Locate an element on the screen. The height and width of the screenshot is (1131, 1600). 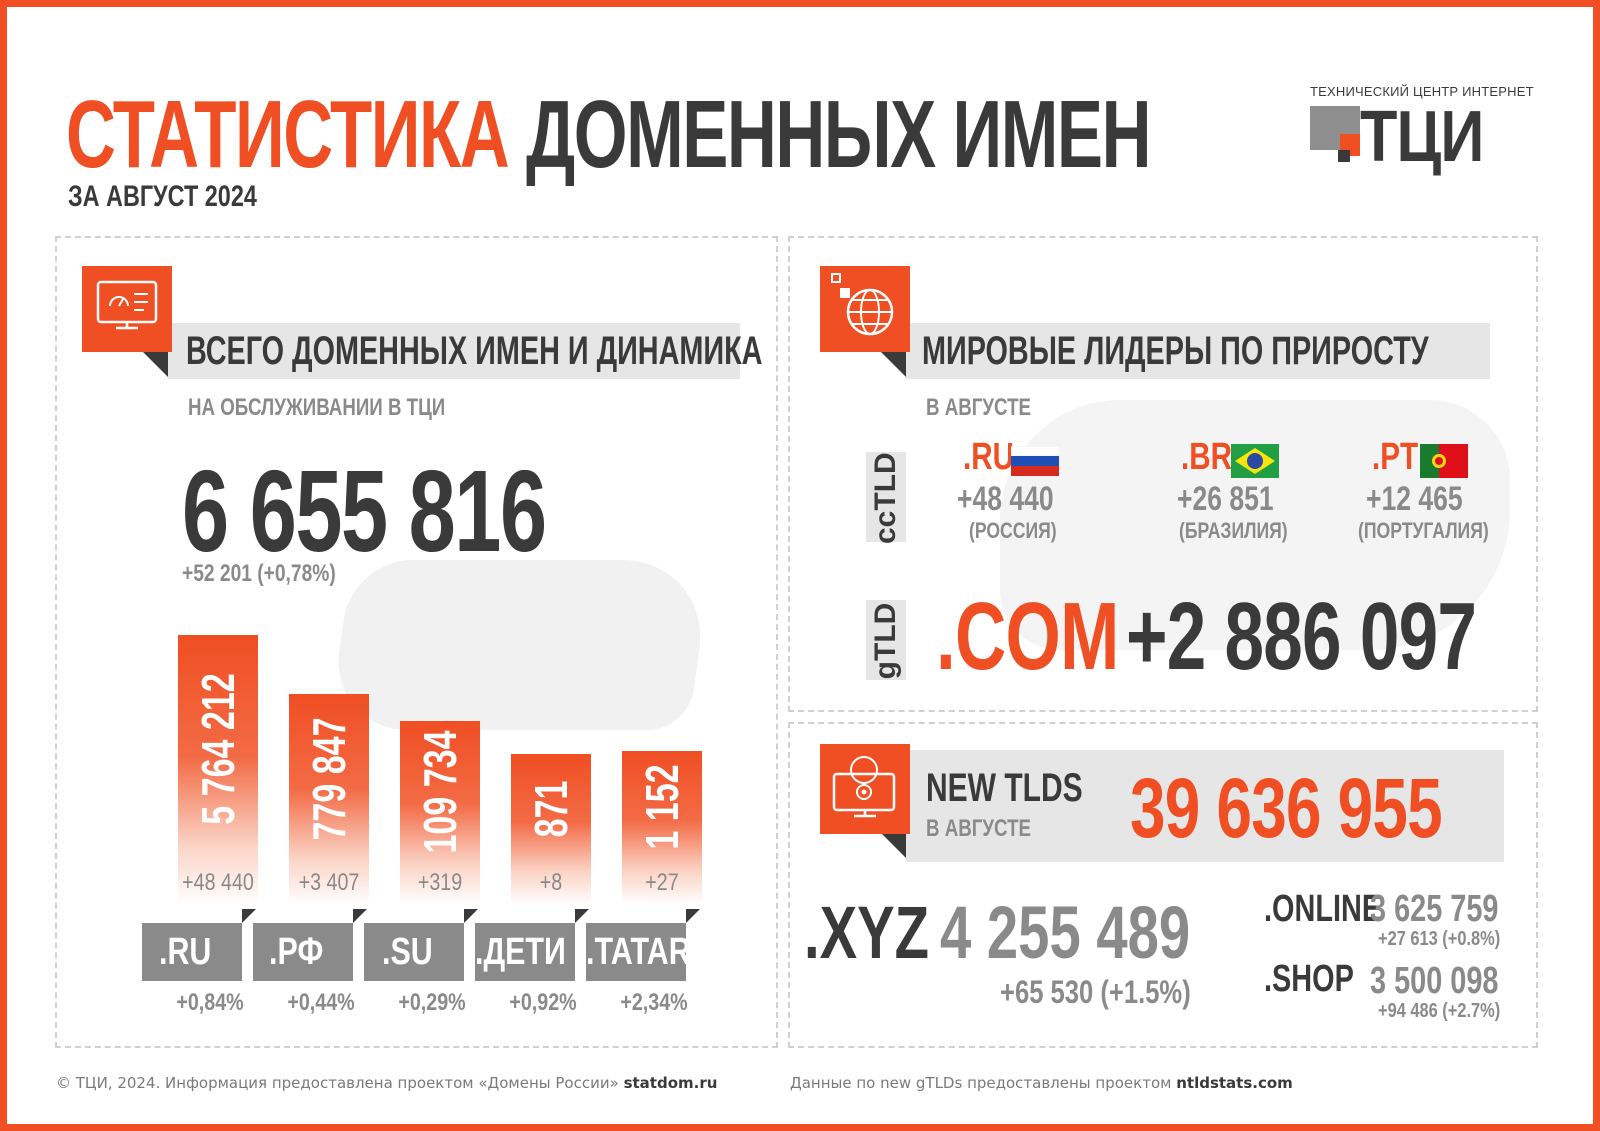
total-domains-delta: +52 201 (+0,78%) is located at coordinates (259, 573).